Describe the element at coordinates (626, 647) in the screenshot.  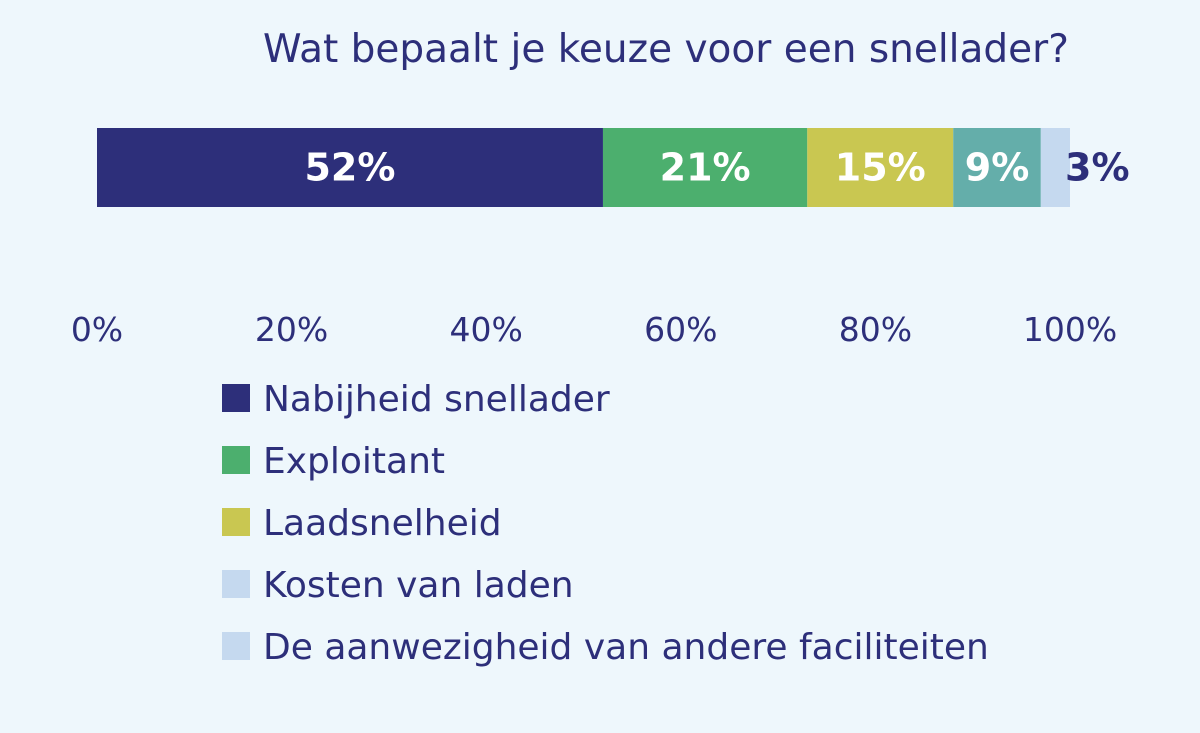
I see `legend-label-5: De aanwezigheid van andere faciliteiten` at that location.